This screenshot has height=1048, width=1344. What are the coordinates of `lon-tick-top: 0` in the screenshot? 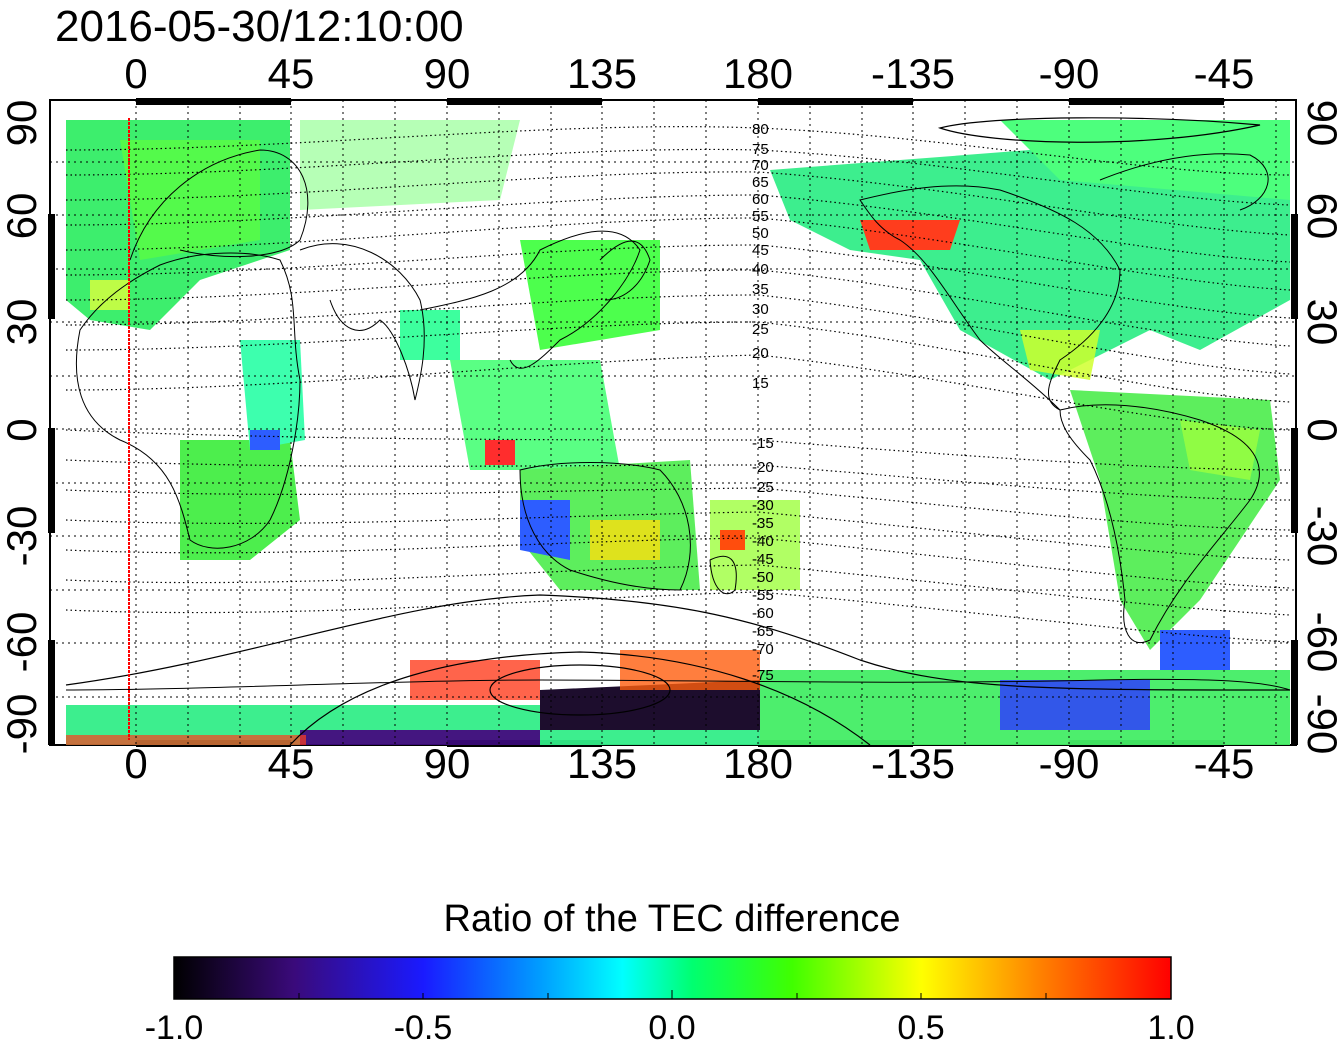 It's located at (136, 73).